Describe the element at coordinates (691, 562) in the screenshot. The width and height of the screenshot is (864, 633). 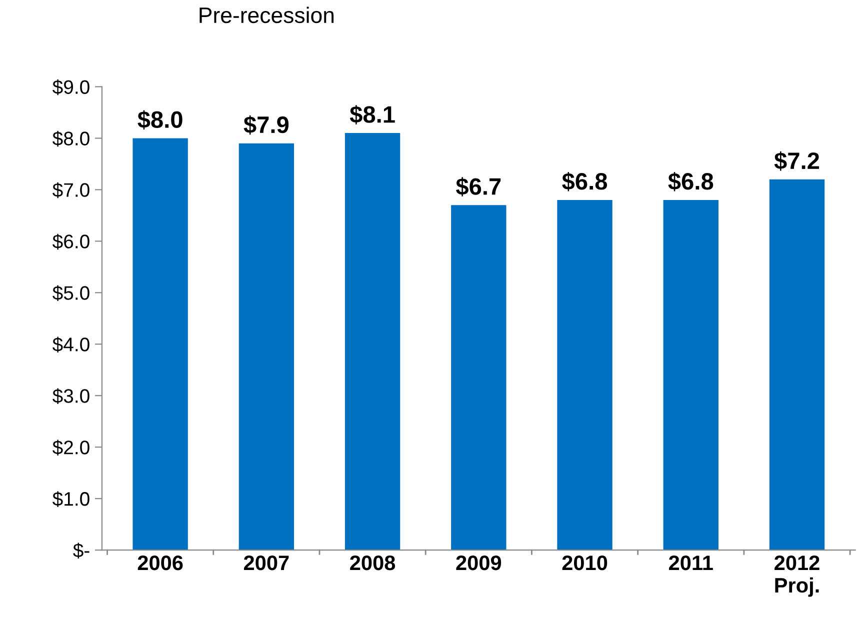
I see `x-tick-label: 2011` at that location.